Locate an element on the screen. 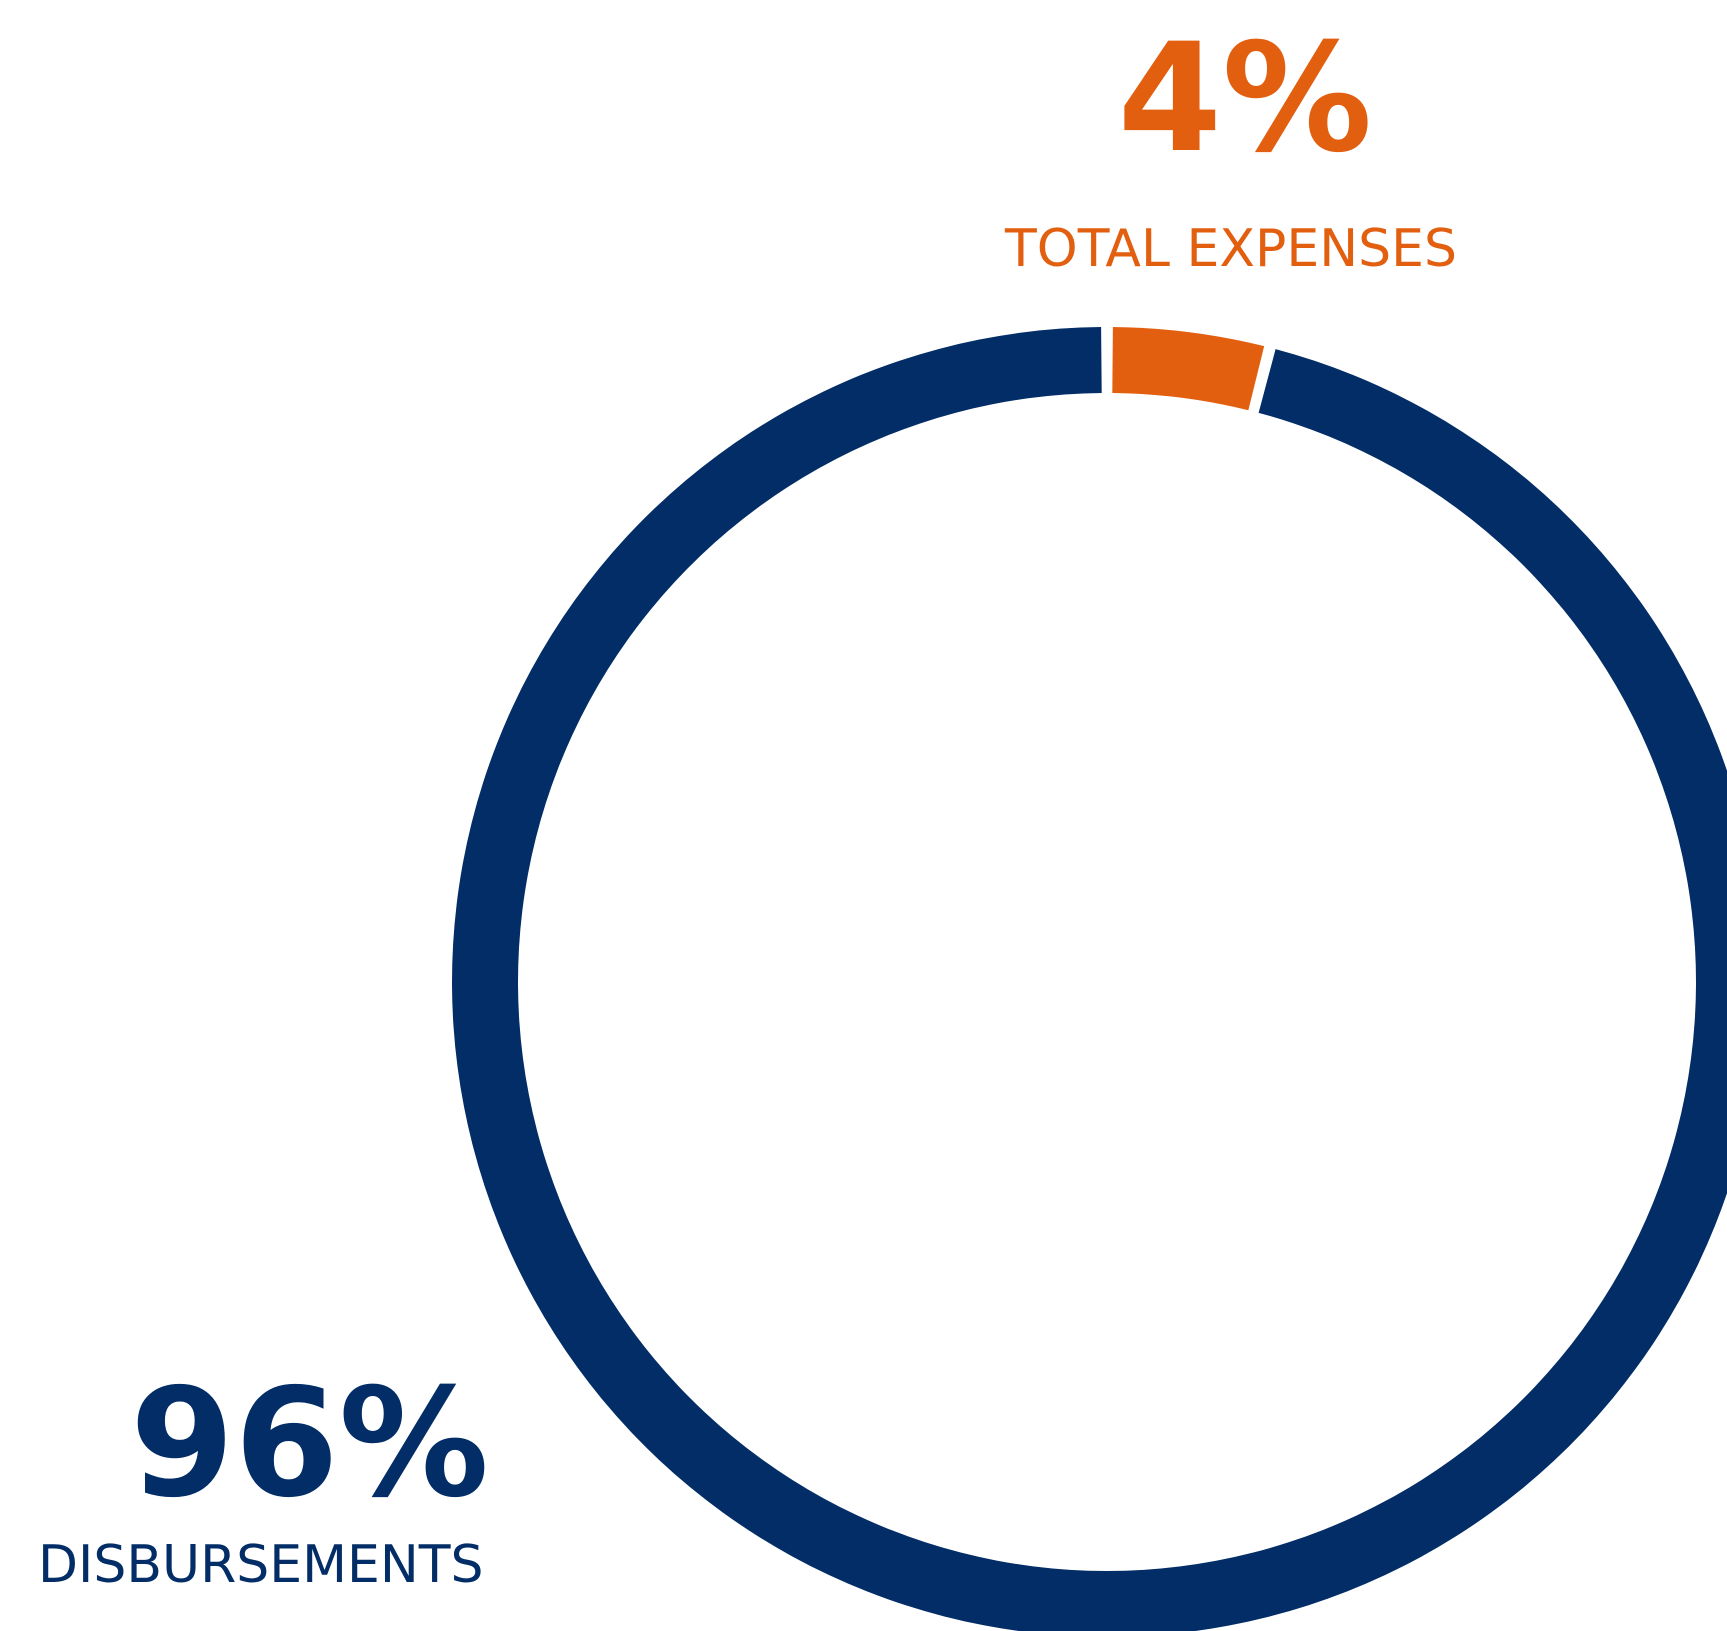 Image resolution: width=1727 pixels, height=1631 pixels. donut-segment is located at coordinates (1188, 369).